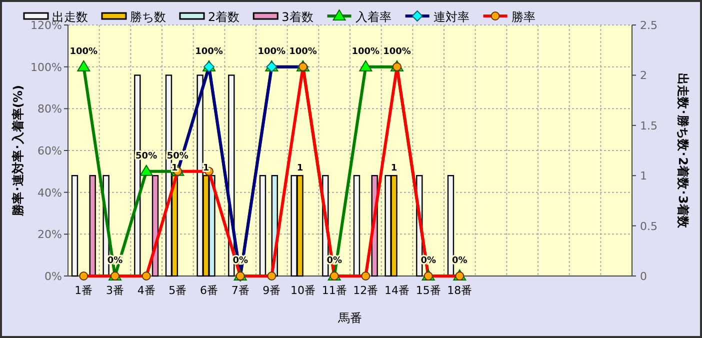 This screenshot has width=702, height=338. I want to click on legend-label: 連対率, so click(451, 17).